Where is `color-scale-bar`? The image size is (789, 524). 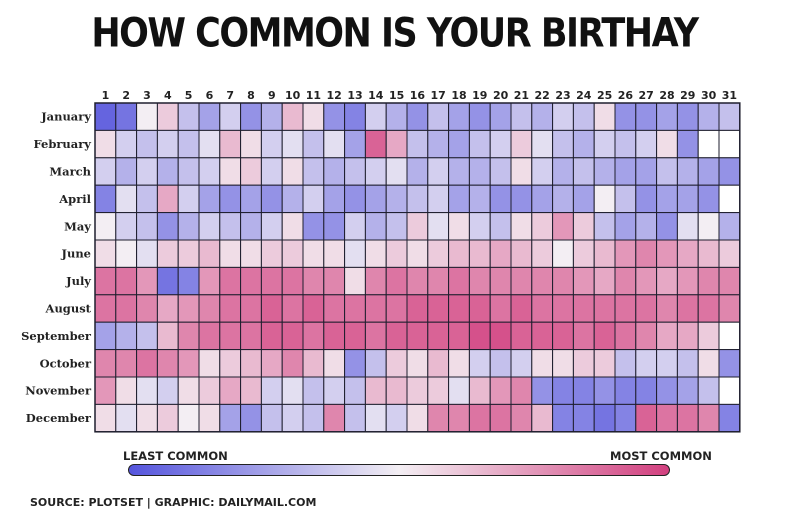 color-scale-bar is located at coordinates (399, 470).